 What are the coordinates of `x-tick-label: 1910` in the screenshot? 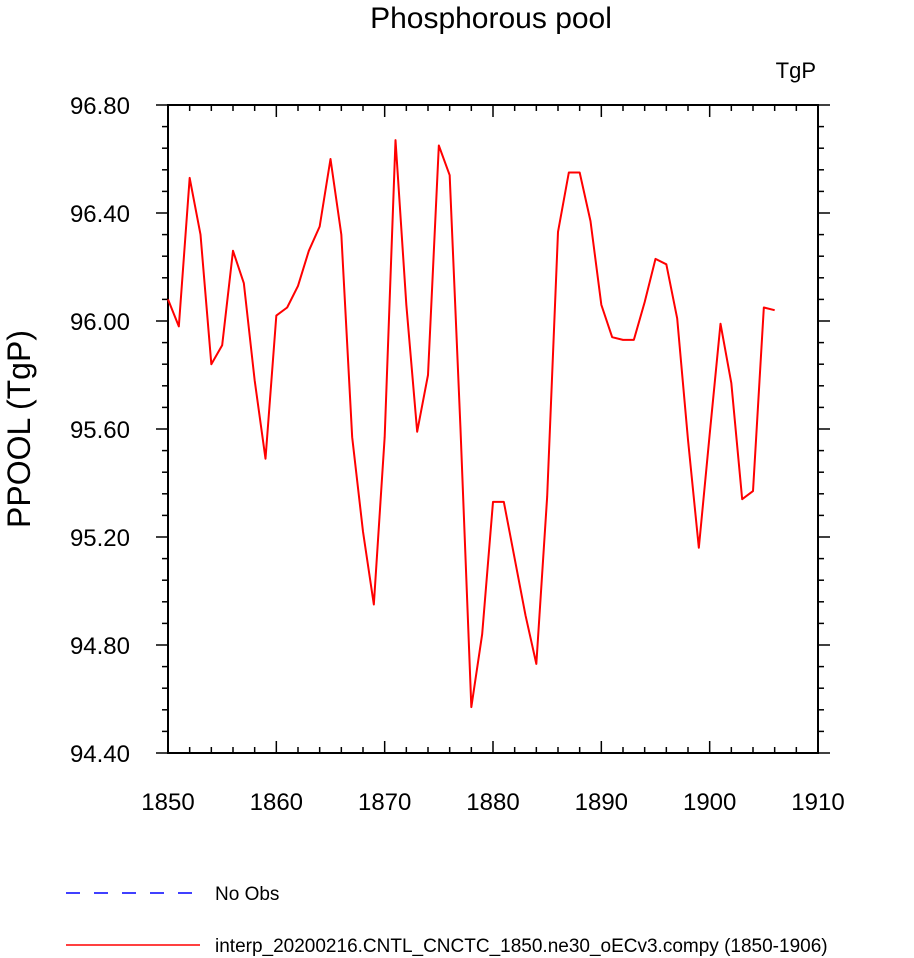 It's located at (817, 802).